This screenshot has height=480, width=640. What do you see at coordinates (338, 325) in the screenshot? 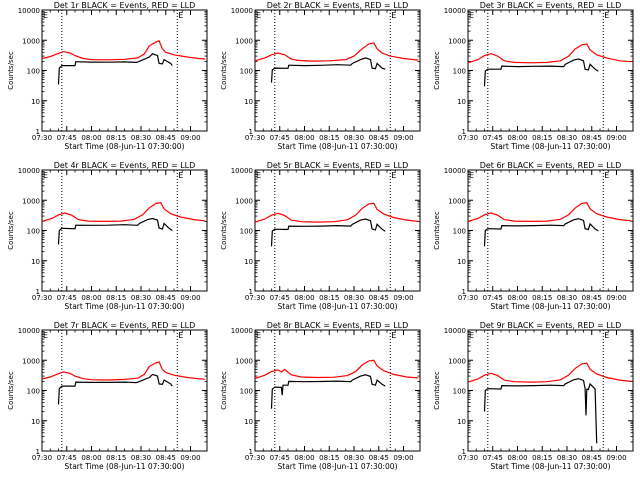
I see `panel-title: Det 8r BLACK = Events, RED = LLD` at bounding box center [338, 325].